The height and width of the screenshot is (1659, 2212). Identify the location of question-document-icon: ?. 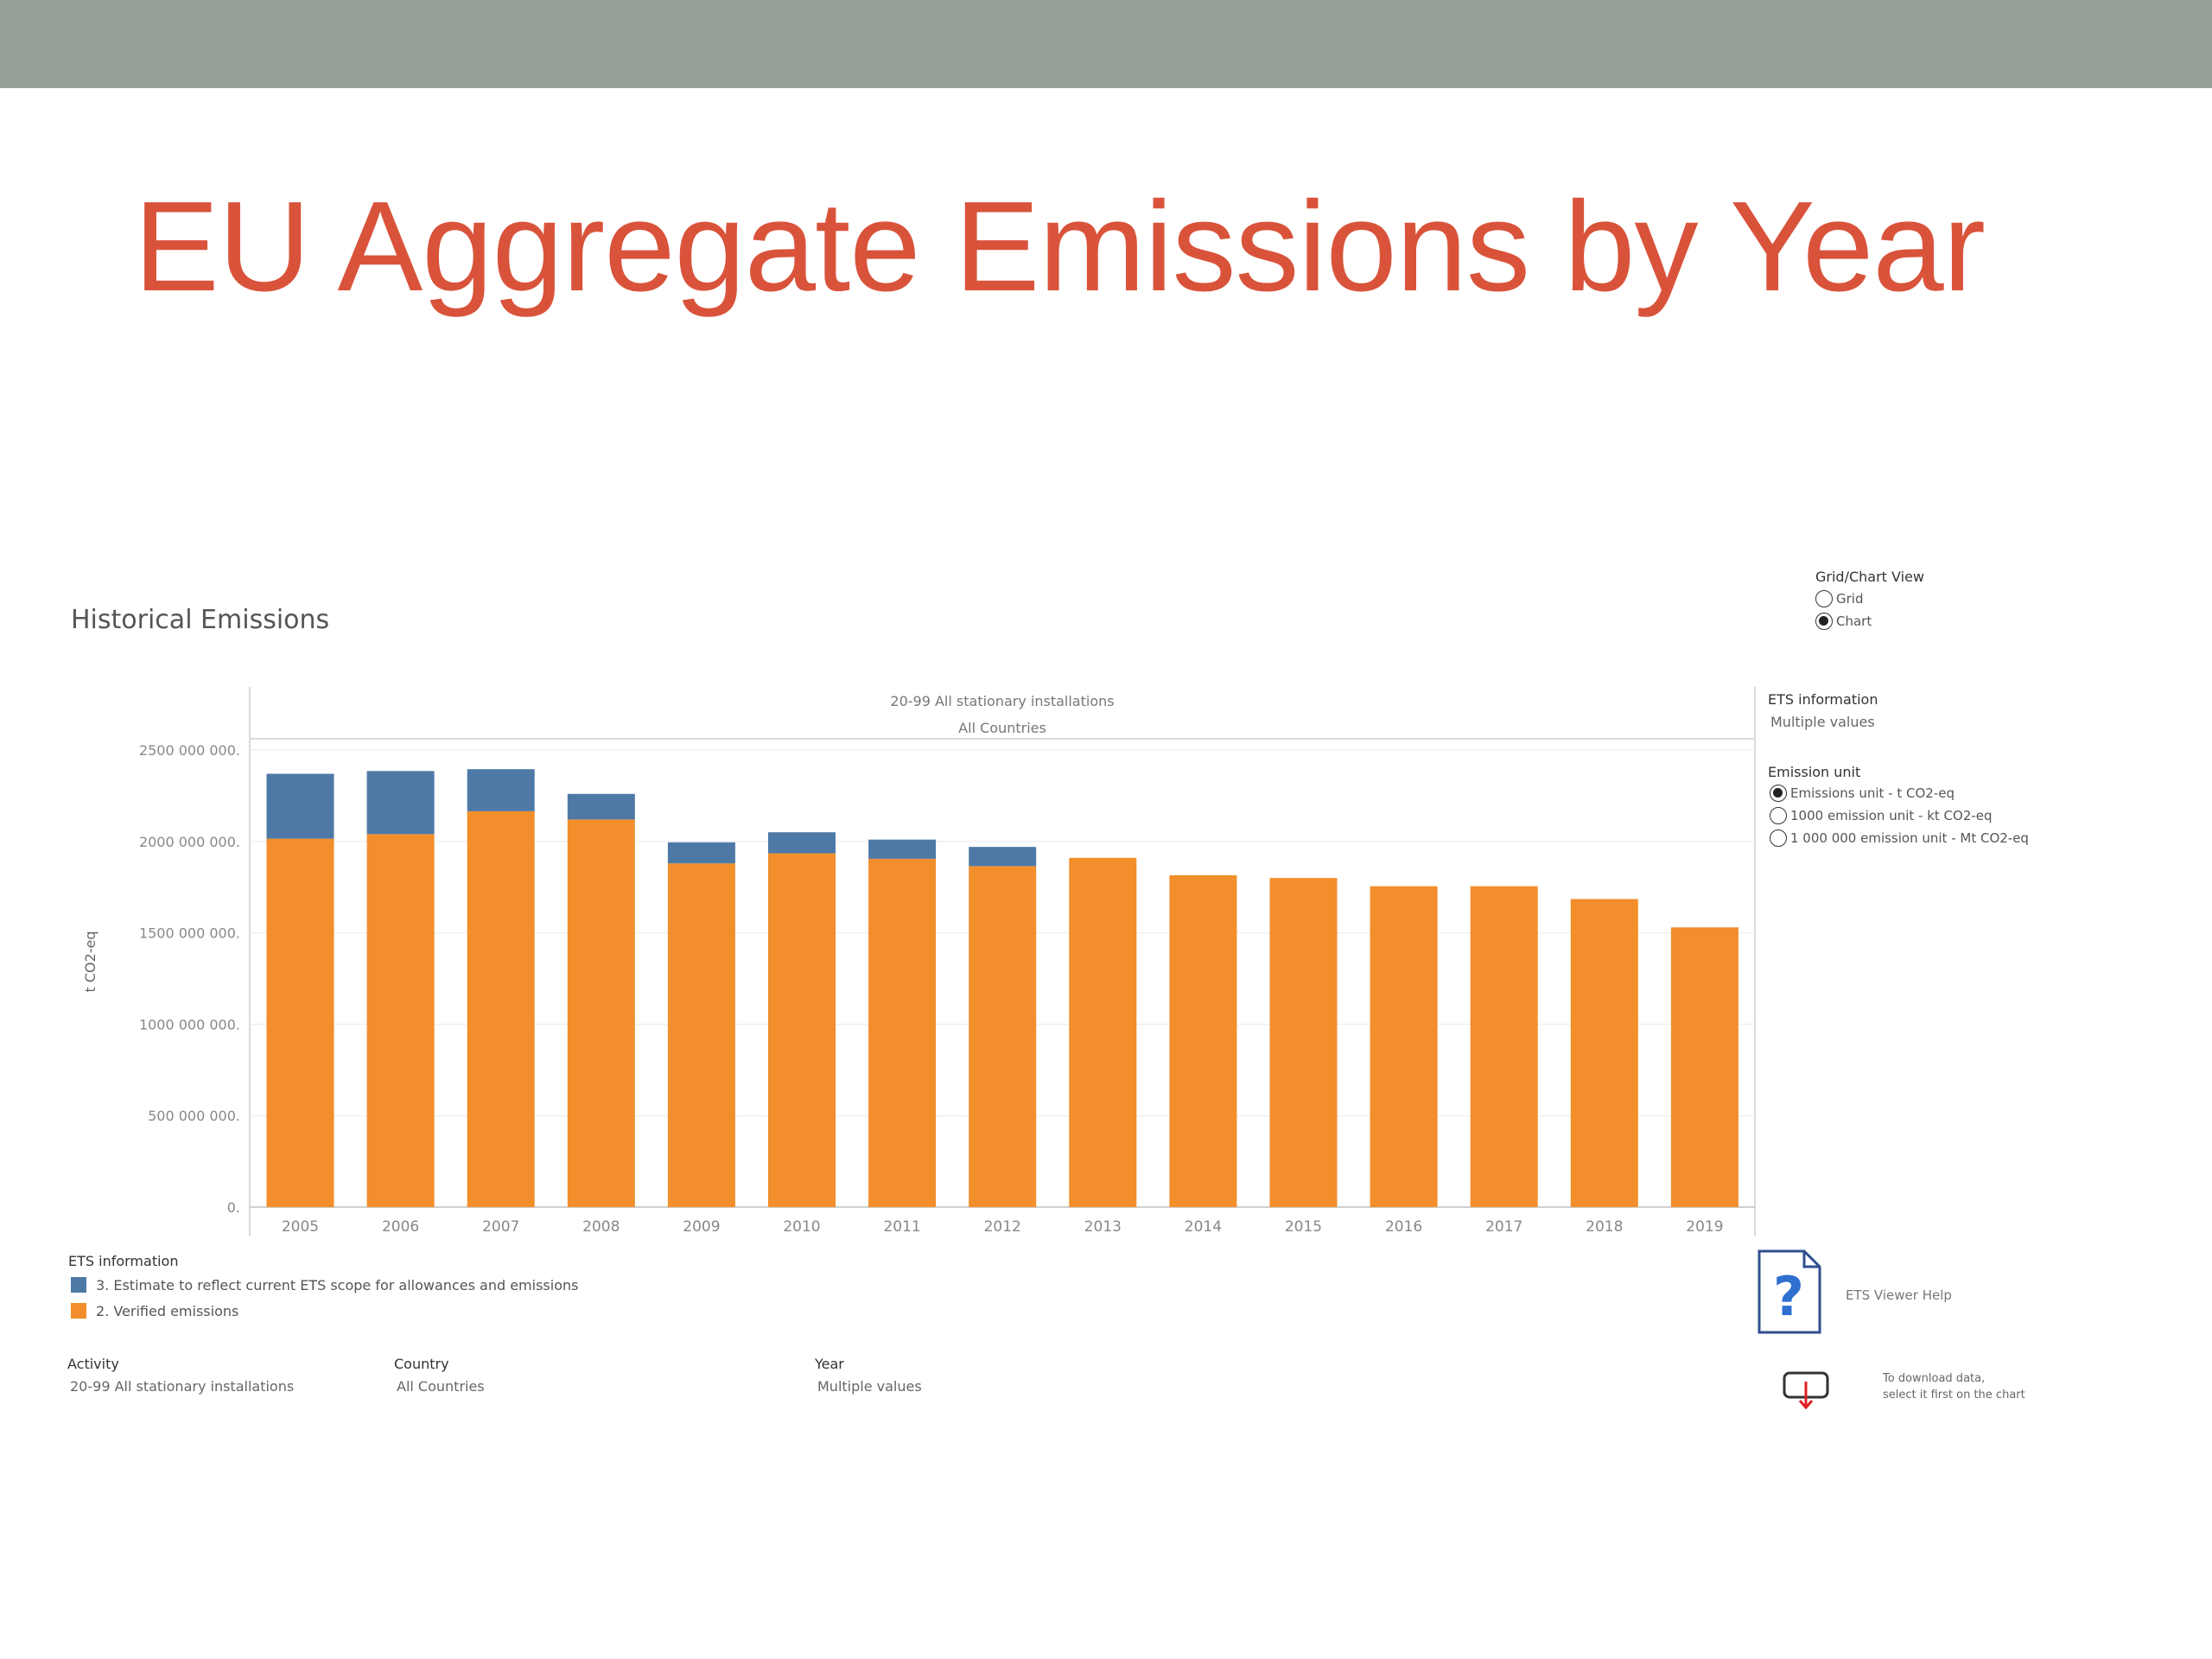
(1790, 1293).